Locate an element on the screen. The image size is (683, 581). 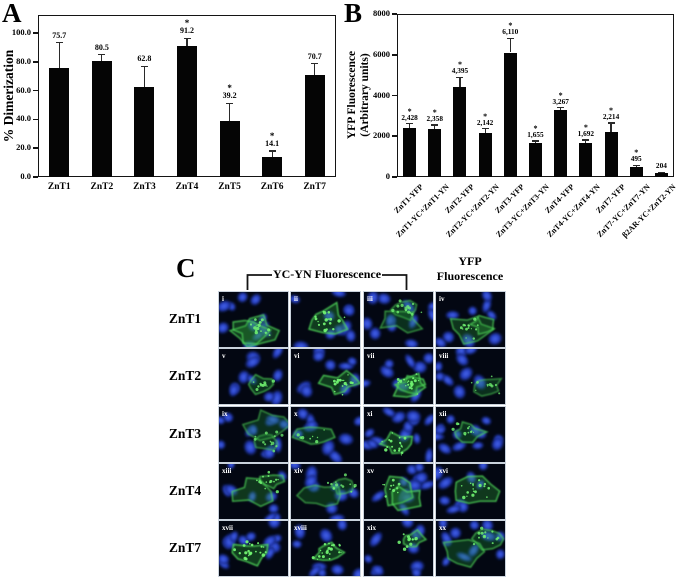
y-tick-label: 100.0 is located at coordinates (21, 32).